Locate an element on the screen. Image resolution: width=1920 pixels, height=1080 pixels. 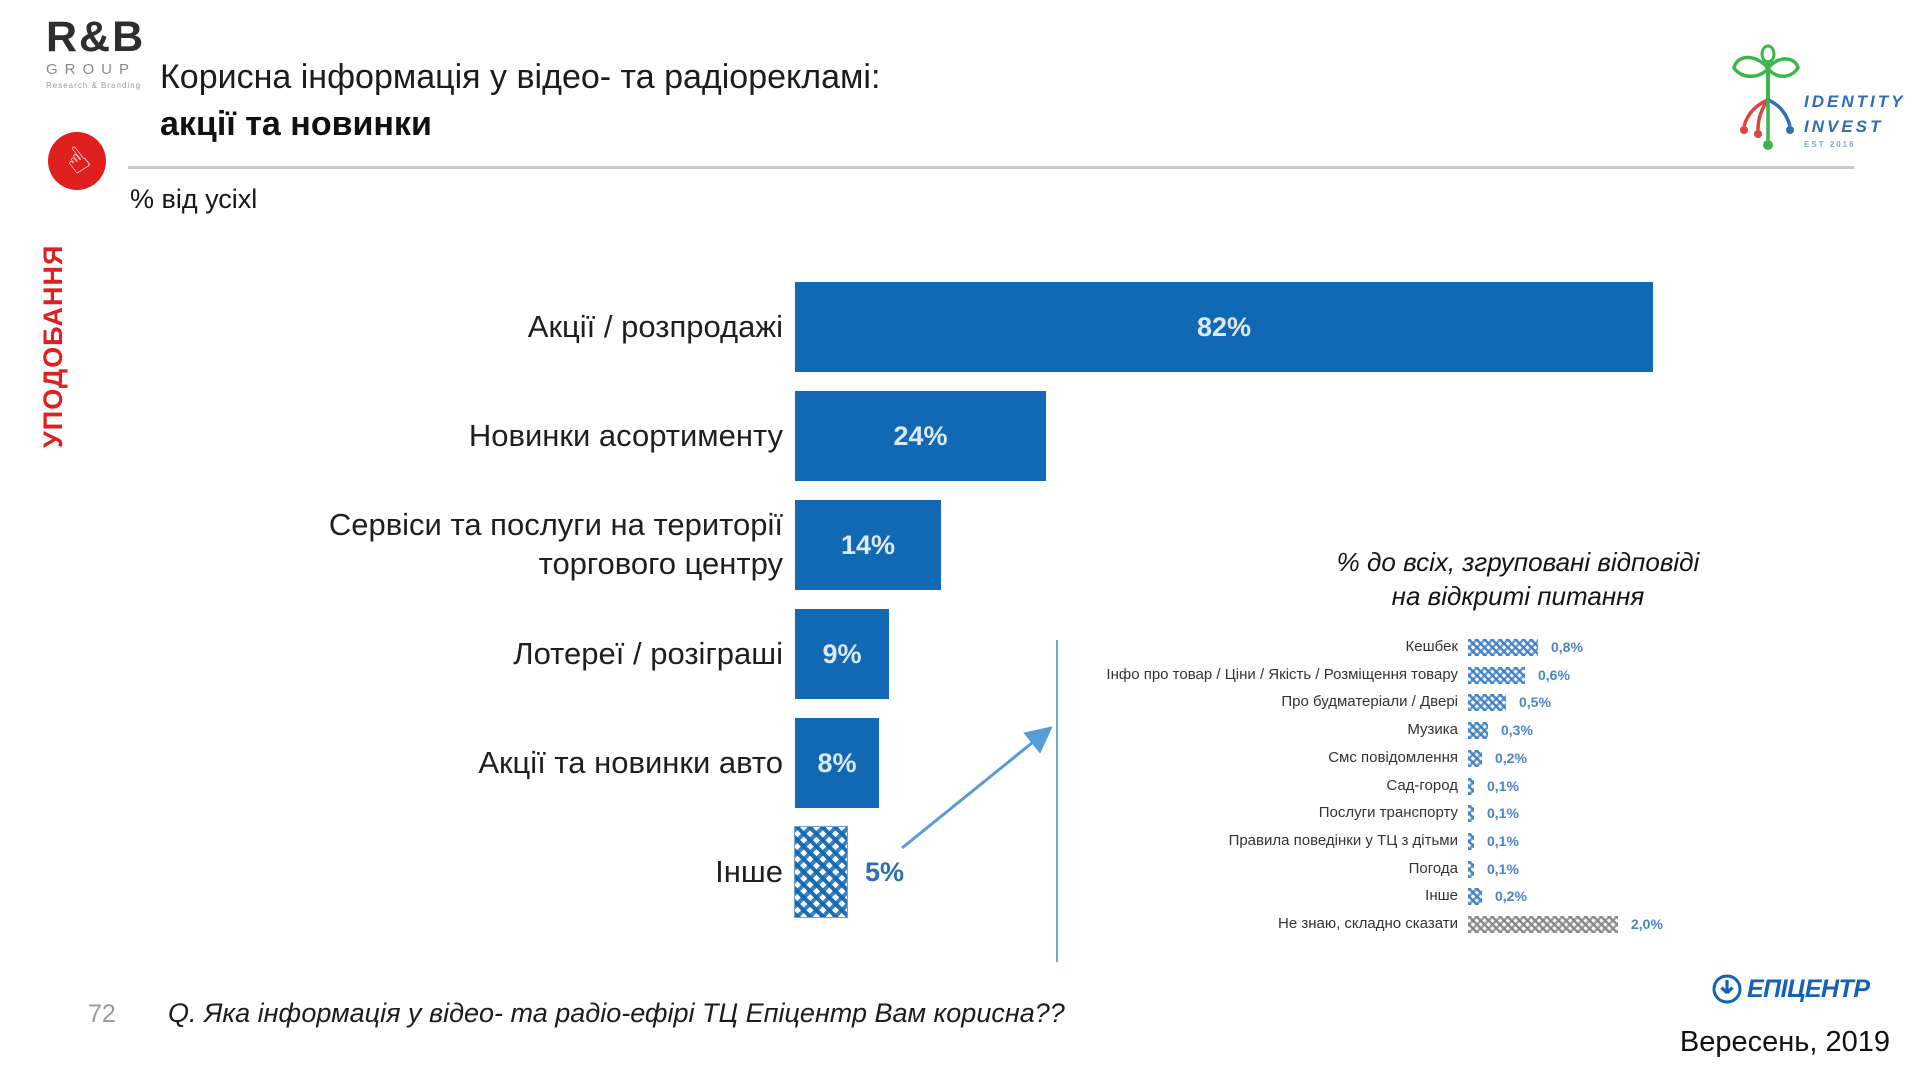
rb-logo-tagline: Research & Branding is located at coordinates (94, 85).